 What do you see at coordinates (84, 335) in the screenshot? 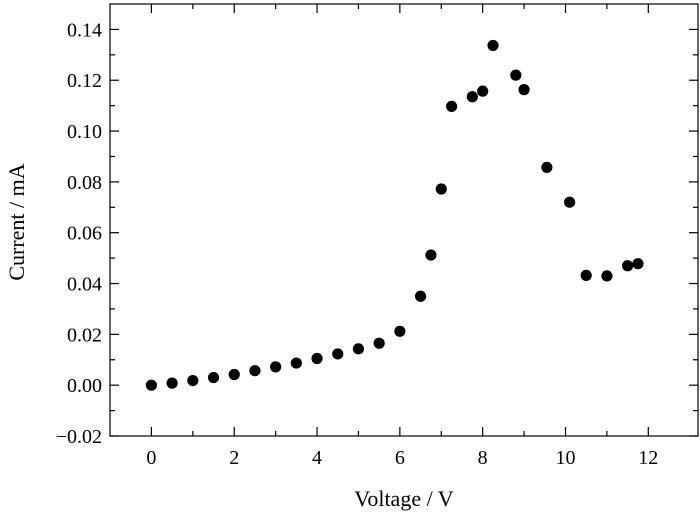
I see `y-tick-label: 0.02` at bounding box center [84, 335].